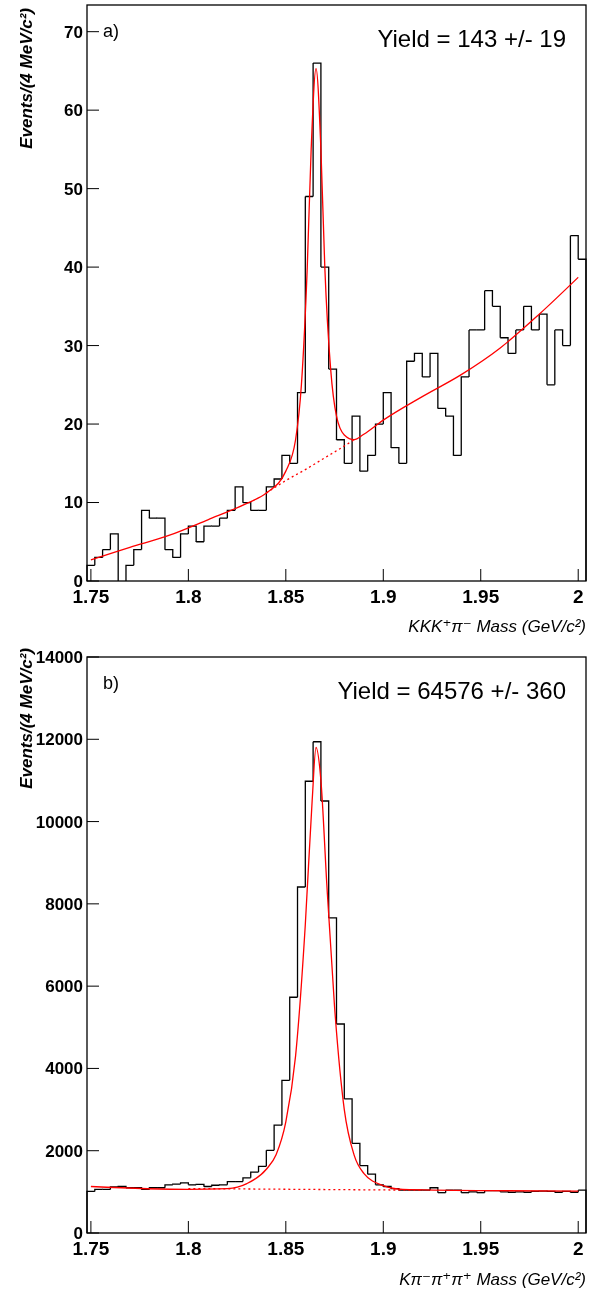 This screenshot has width=589, height=1305. Describe the element at coordinates (111, 31) in the screenshot. I see `annotation: a)` at that location.